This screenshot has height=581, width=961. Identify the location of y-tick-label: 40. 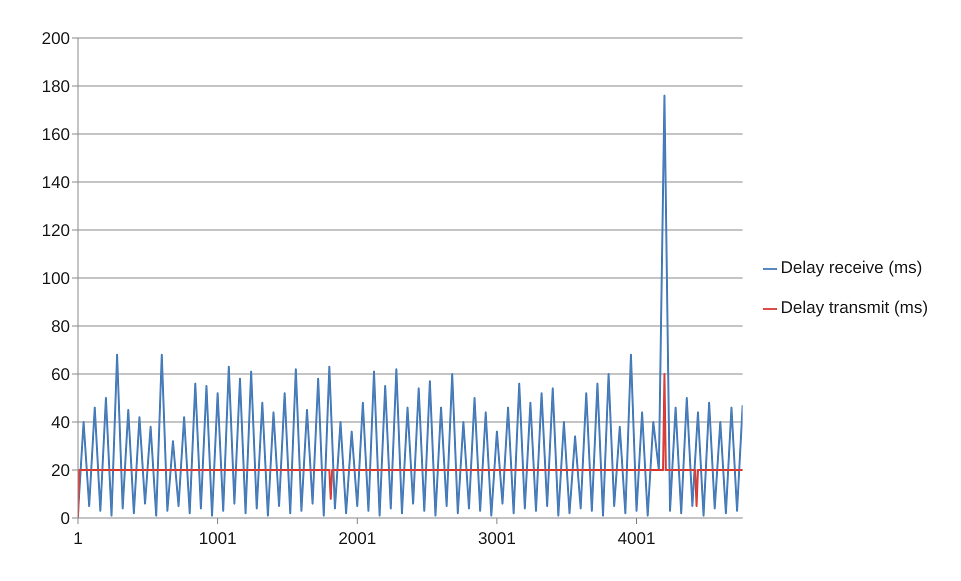
(60, 422).